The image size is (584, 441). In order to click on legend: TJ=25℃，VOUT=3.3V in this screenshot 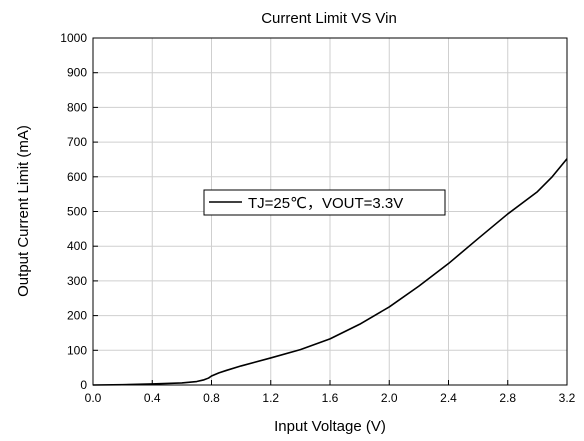, I will do `click(324, 202)`.